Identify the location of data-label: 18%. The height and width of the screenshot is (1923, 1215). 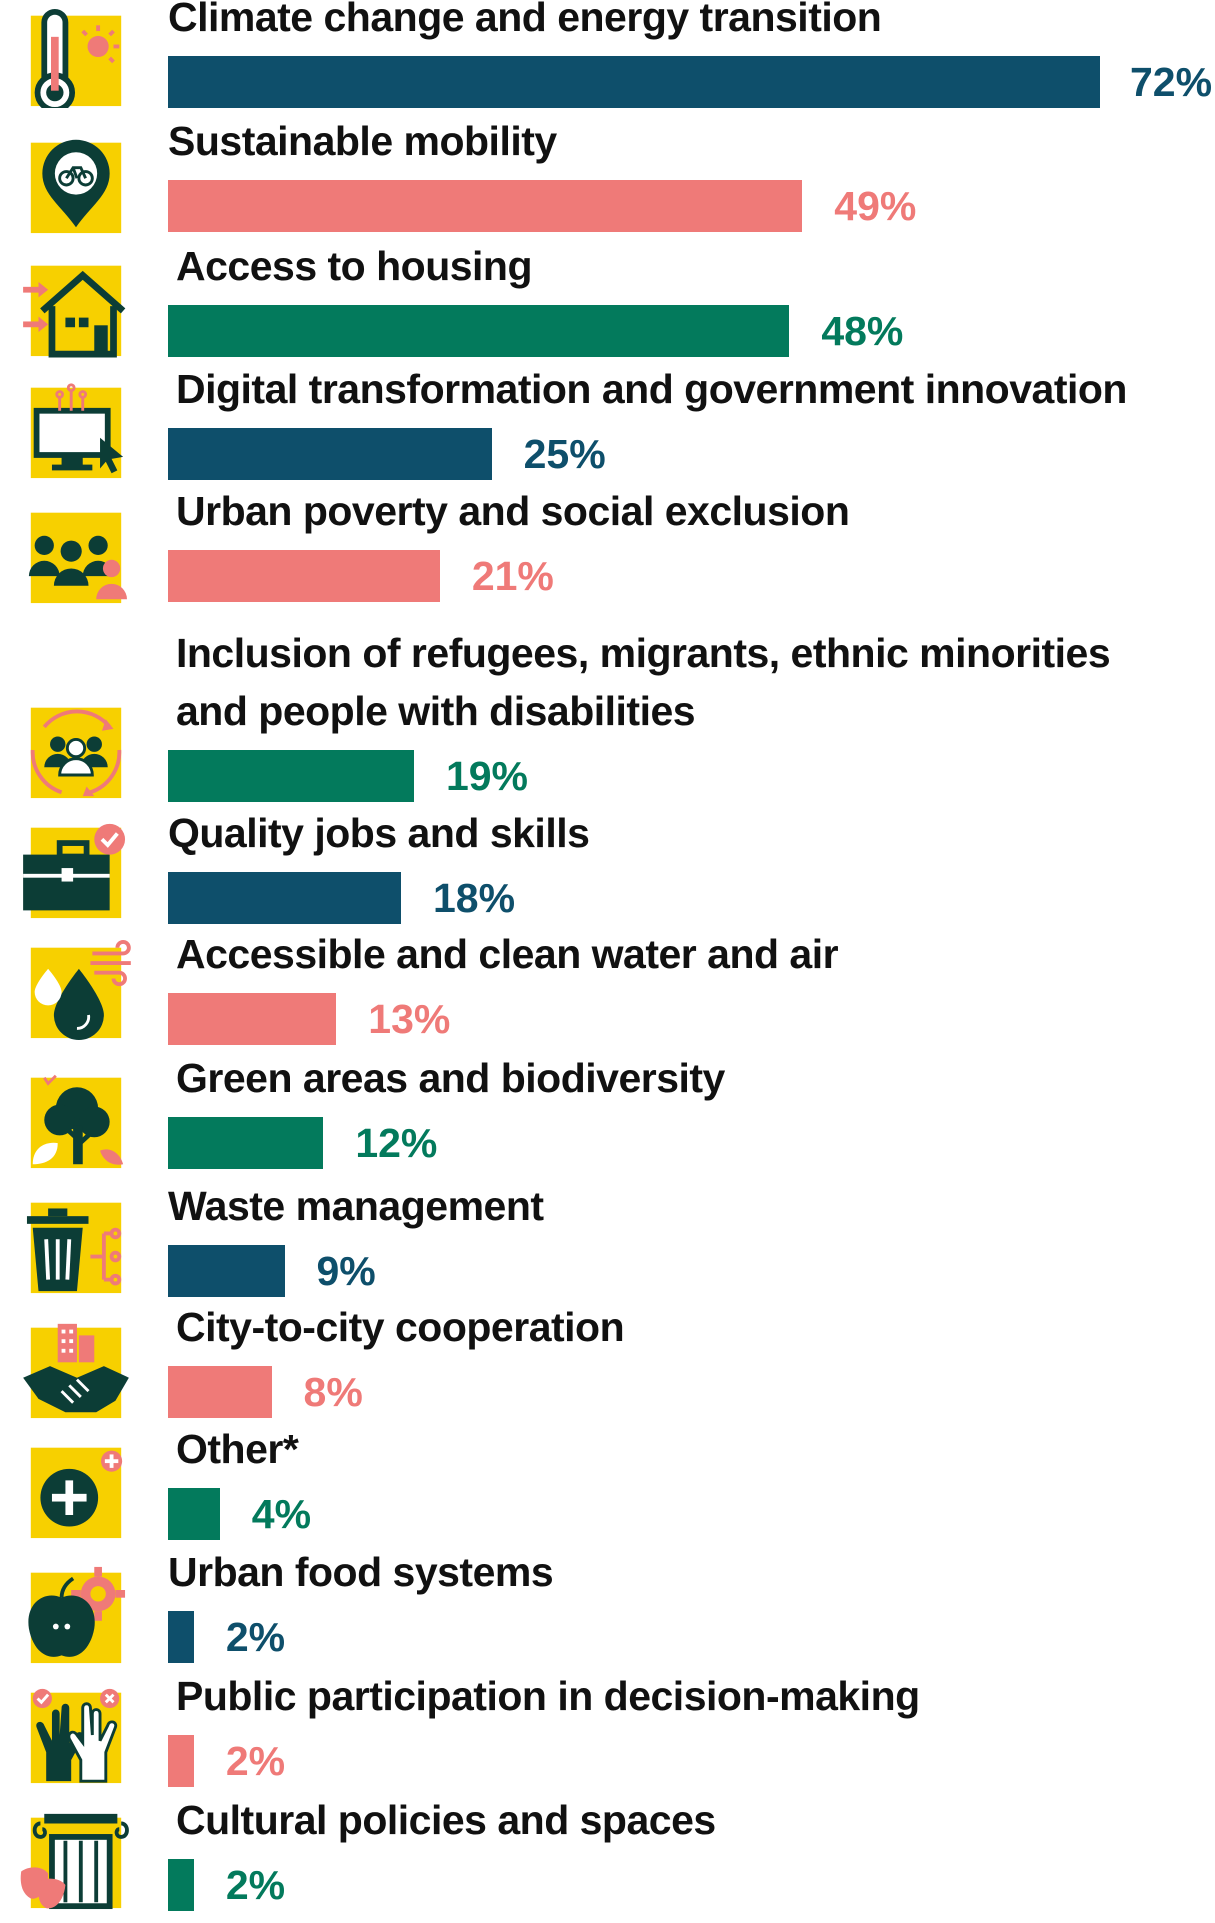
(474, 898).